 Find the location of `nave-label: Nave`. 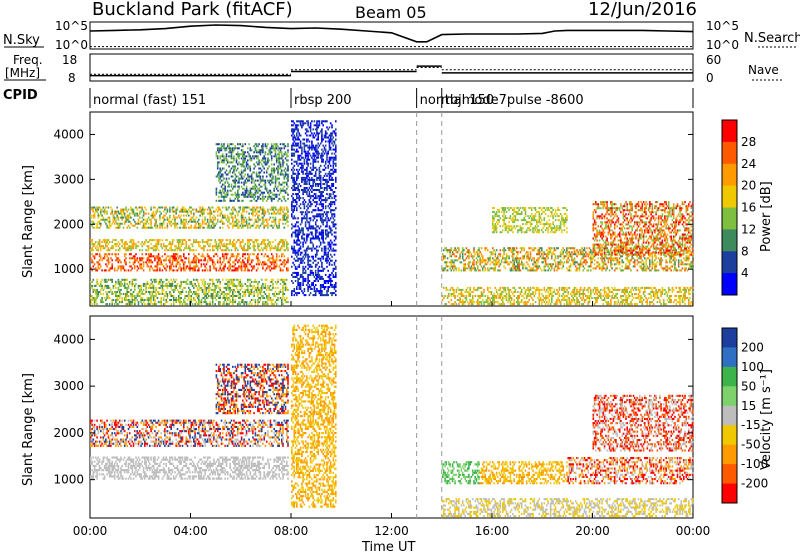

nave-label: Nave is located at coordinates (763, 70).